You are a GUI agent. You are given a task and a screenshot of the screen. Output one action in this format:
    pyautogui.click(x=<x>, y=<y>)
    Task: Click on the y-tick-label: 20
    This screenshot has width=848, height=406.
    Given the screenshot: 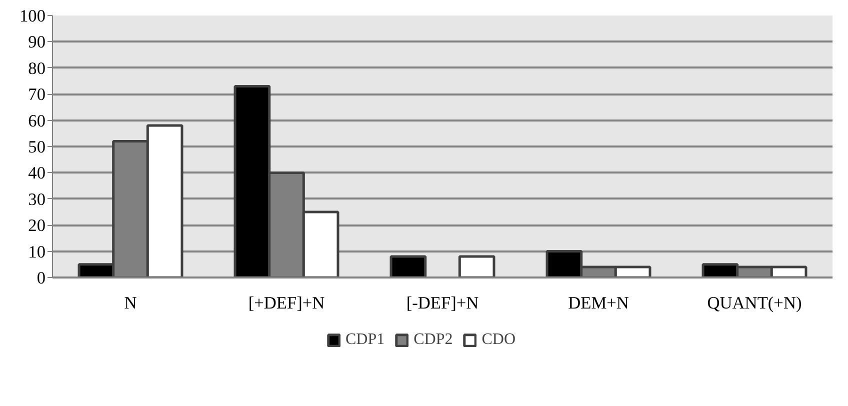 What is the action you would take?
    pyautogui.click(x=37, y=226)
    